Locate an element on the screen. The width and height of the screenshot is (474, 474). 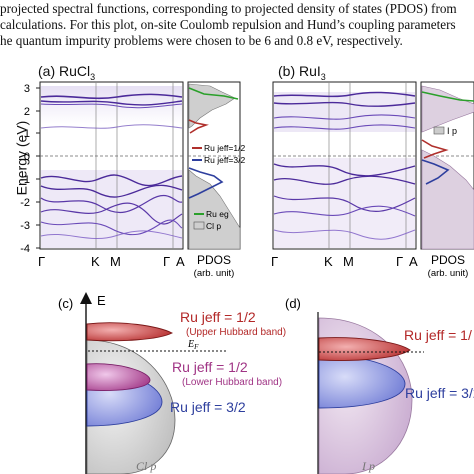
panel-b-label: (b) RuI3 is located at coordinates (302, 72).